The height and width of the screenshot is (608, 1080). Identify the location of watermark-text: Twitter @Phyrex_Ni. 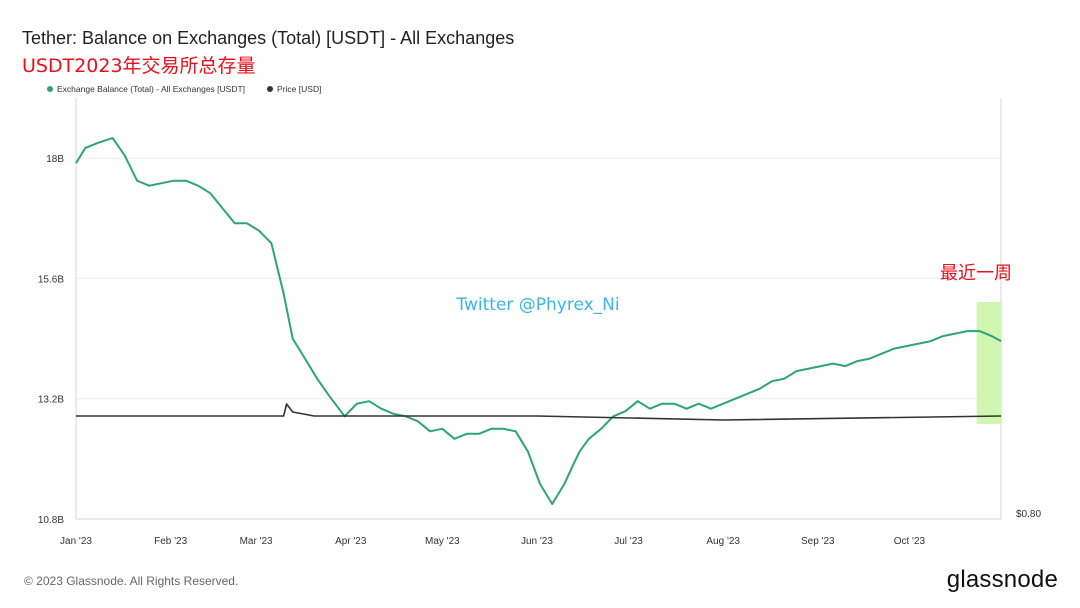
(537, 305).